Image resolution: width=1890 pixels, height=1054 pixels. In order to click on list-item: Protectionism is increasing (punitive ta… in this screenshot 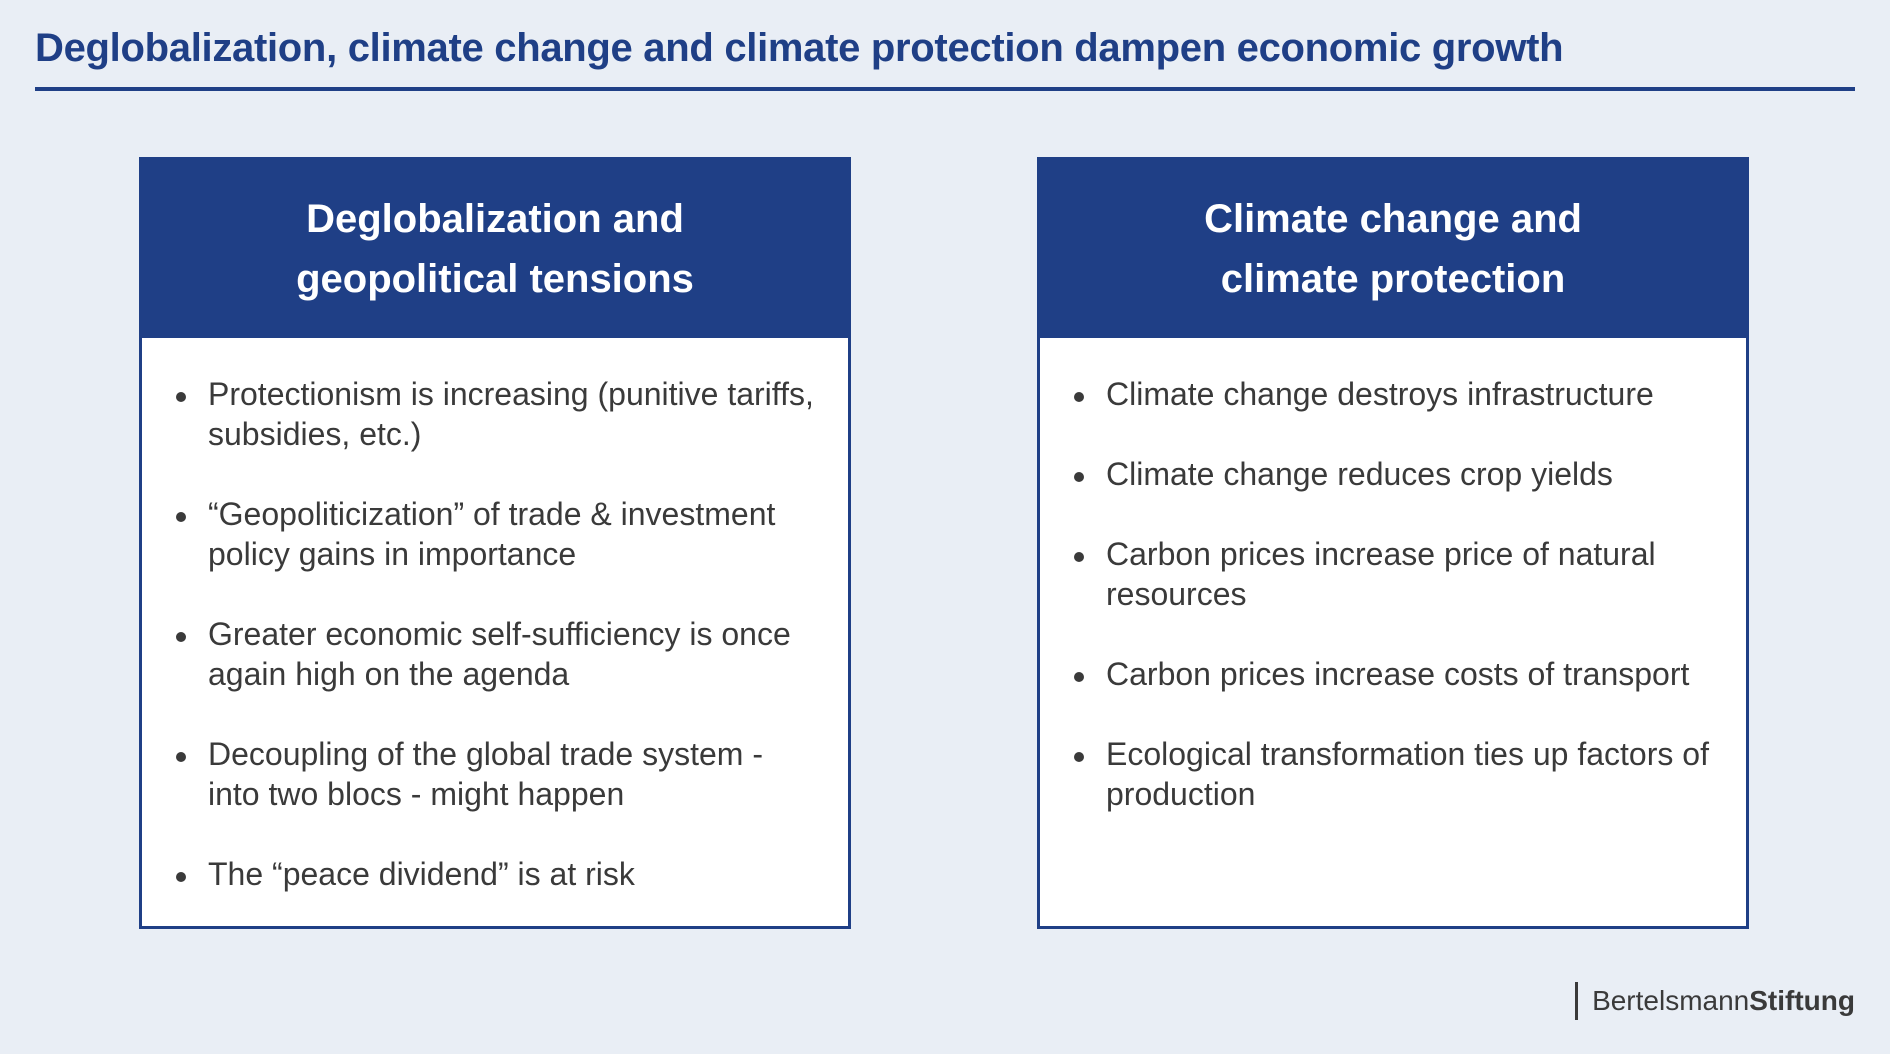, I will do `click(497, 414)`.